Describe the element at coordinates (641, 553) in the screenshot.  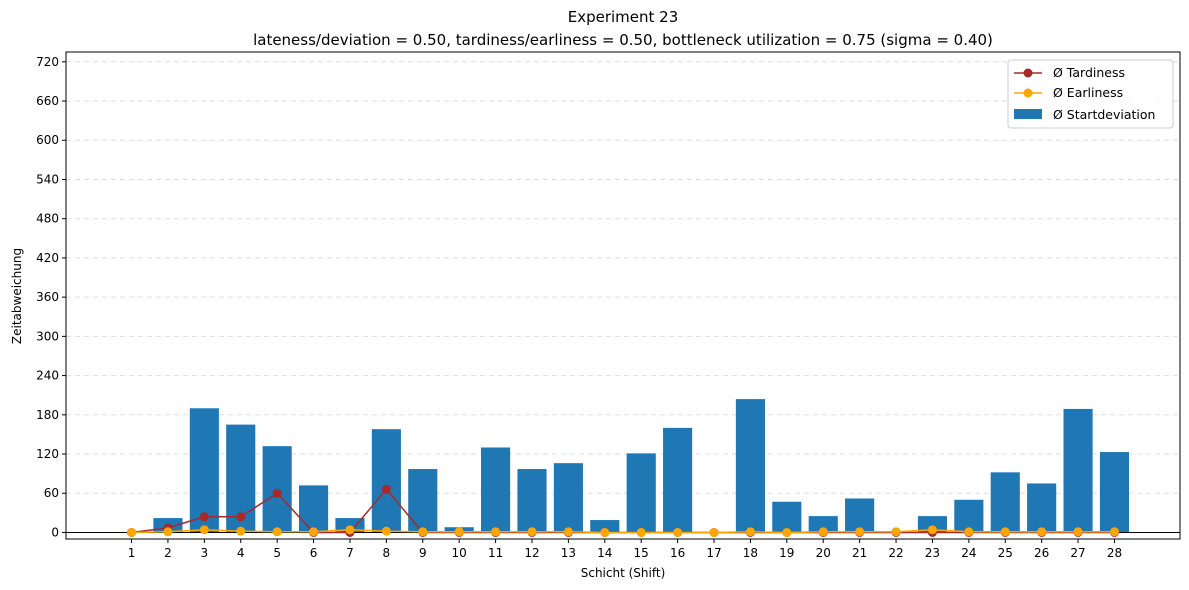
I see `x-tick-label: 15` at that location.